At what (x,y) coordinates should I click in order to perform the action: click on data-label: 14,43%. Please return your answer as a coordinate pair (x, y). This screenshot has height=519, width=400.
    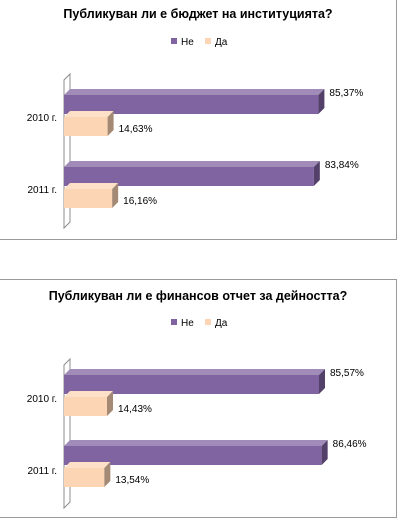
    Looking at the image, I should click on (135, 409).